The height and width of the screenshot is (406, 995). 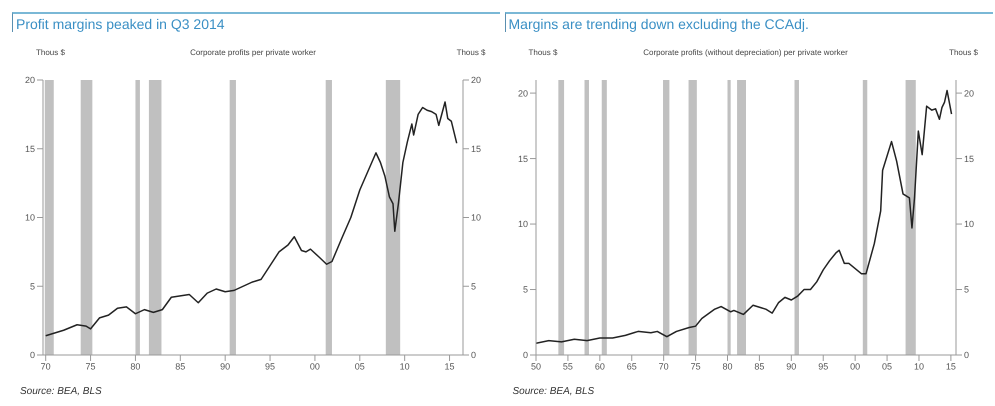 I want to click on x-tick-label: 55, so click(x=567, y=366).